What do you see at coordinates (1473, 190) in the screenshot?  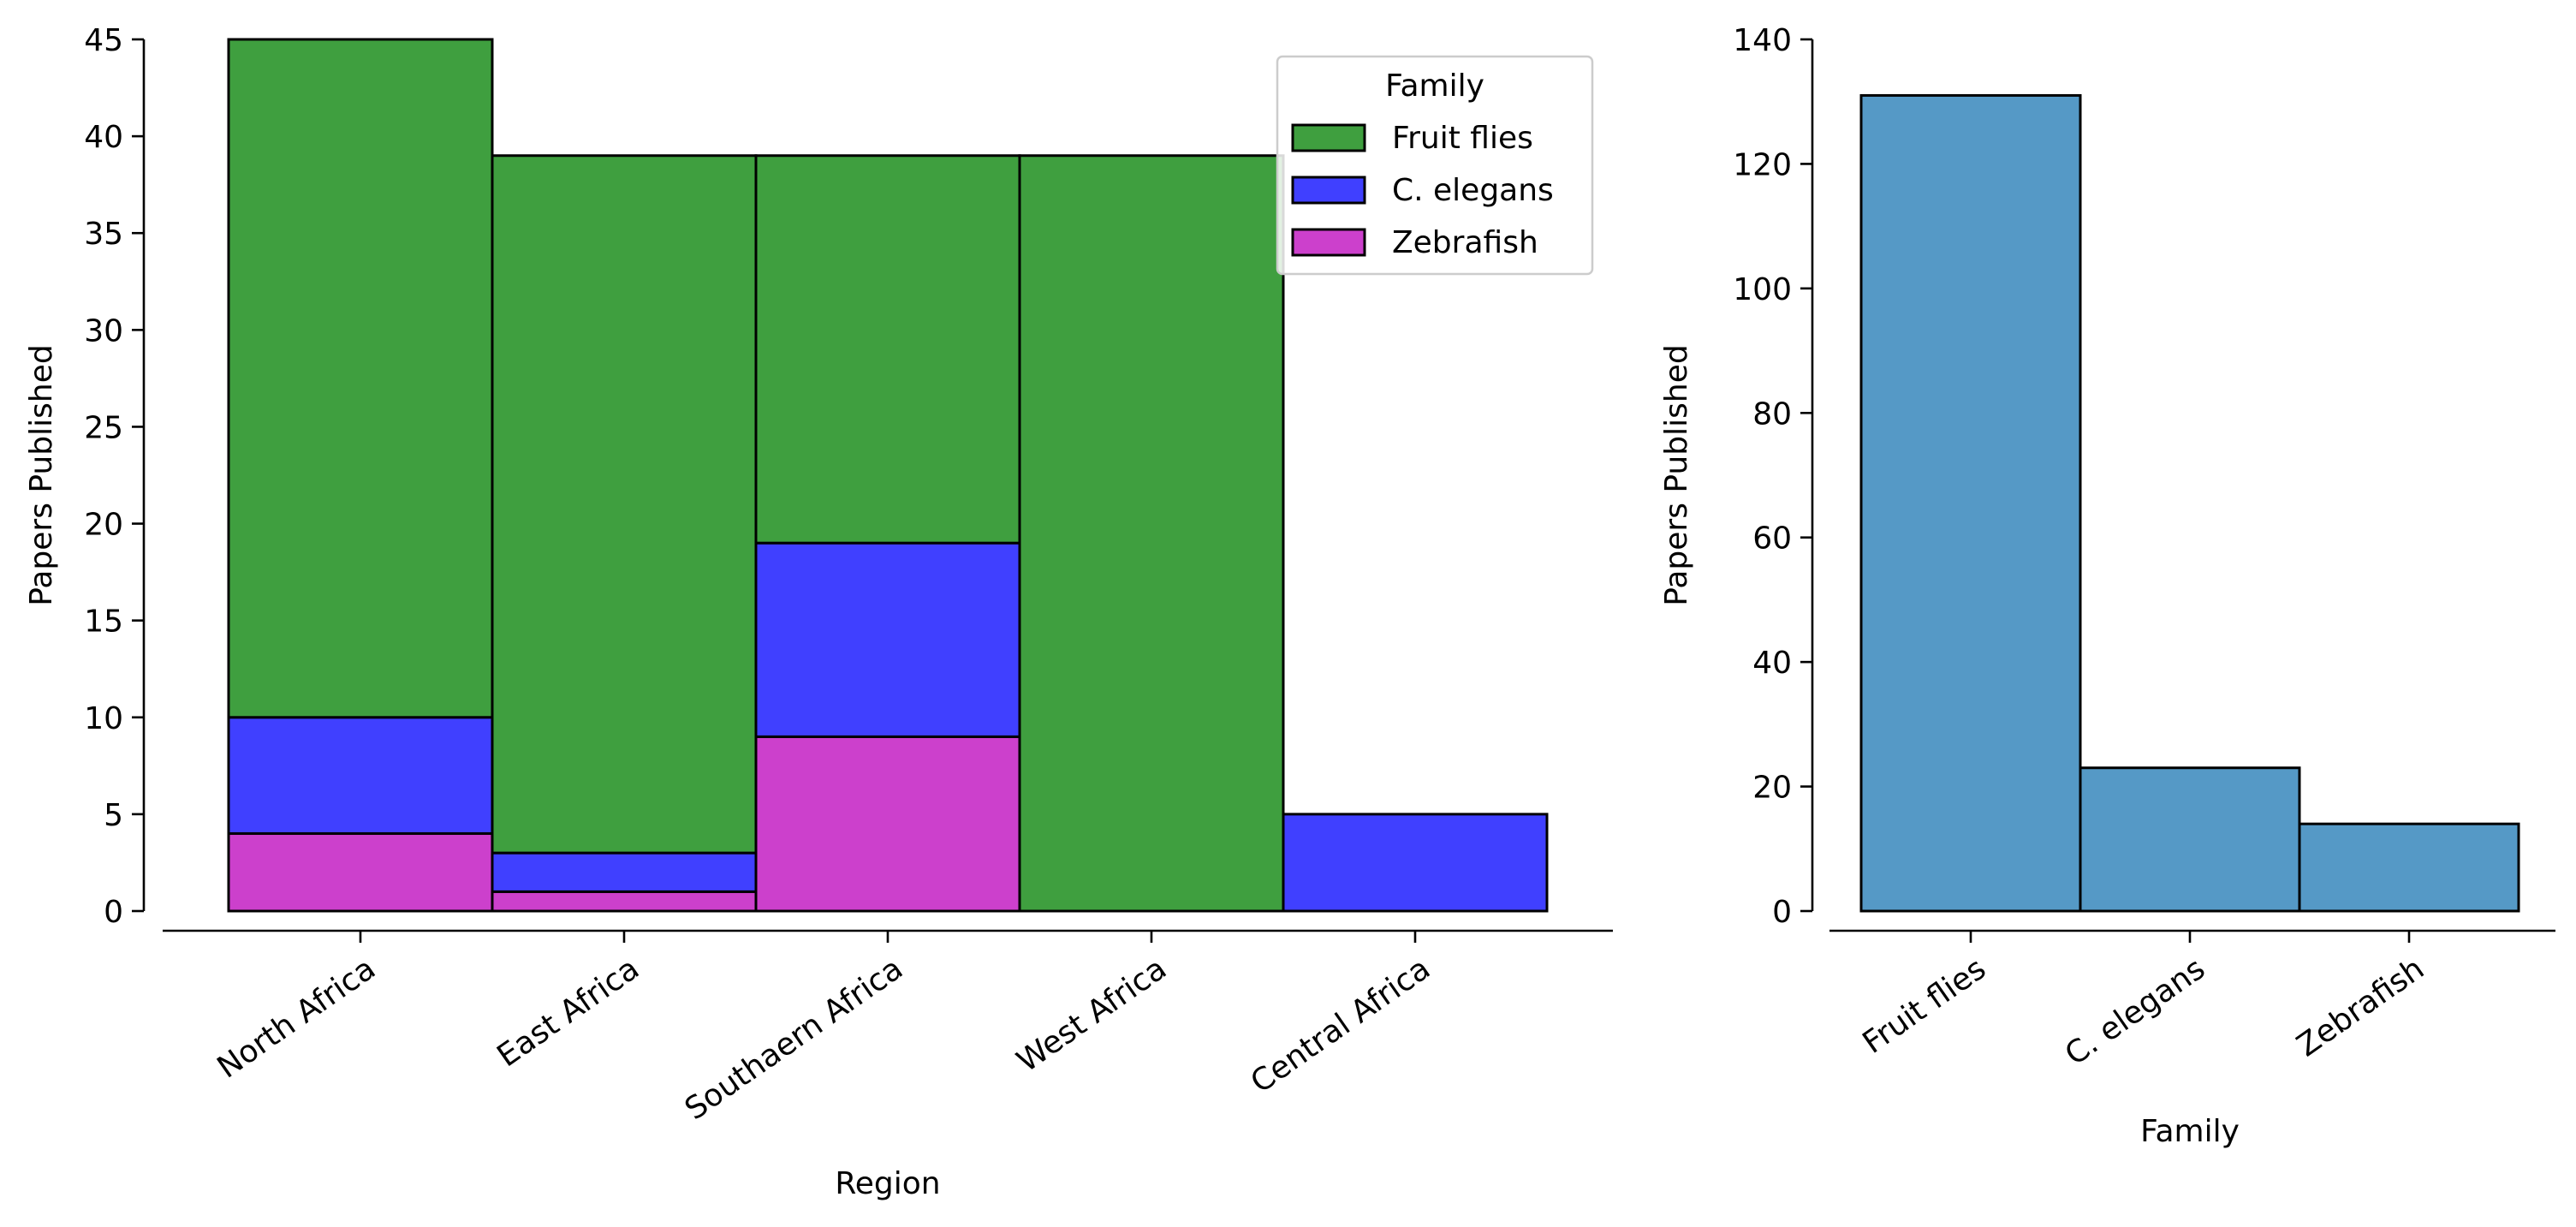 I see `legend-label-c-elegans: C. elegans` at bounding box center [1473, 190].